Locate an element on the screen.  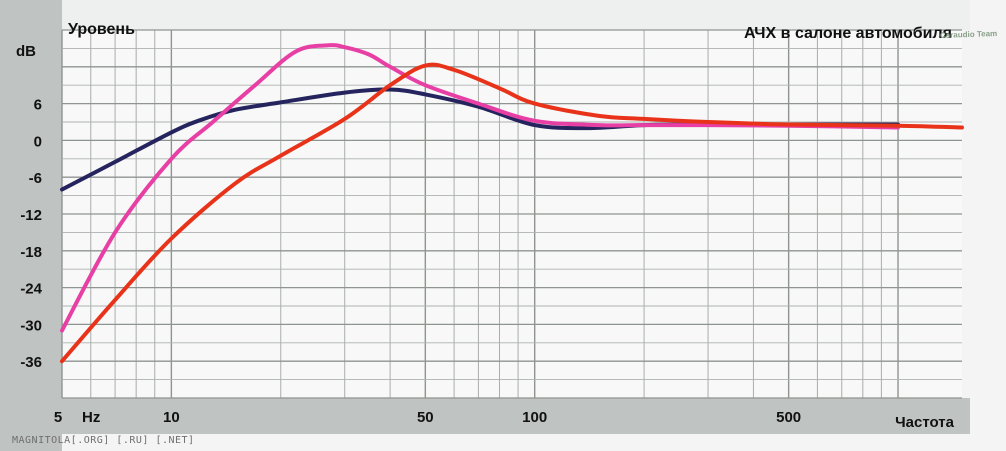
y-tick-label: -36 is located at coordinates (31, 362).